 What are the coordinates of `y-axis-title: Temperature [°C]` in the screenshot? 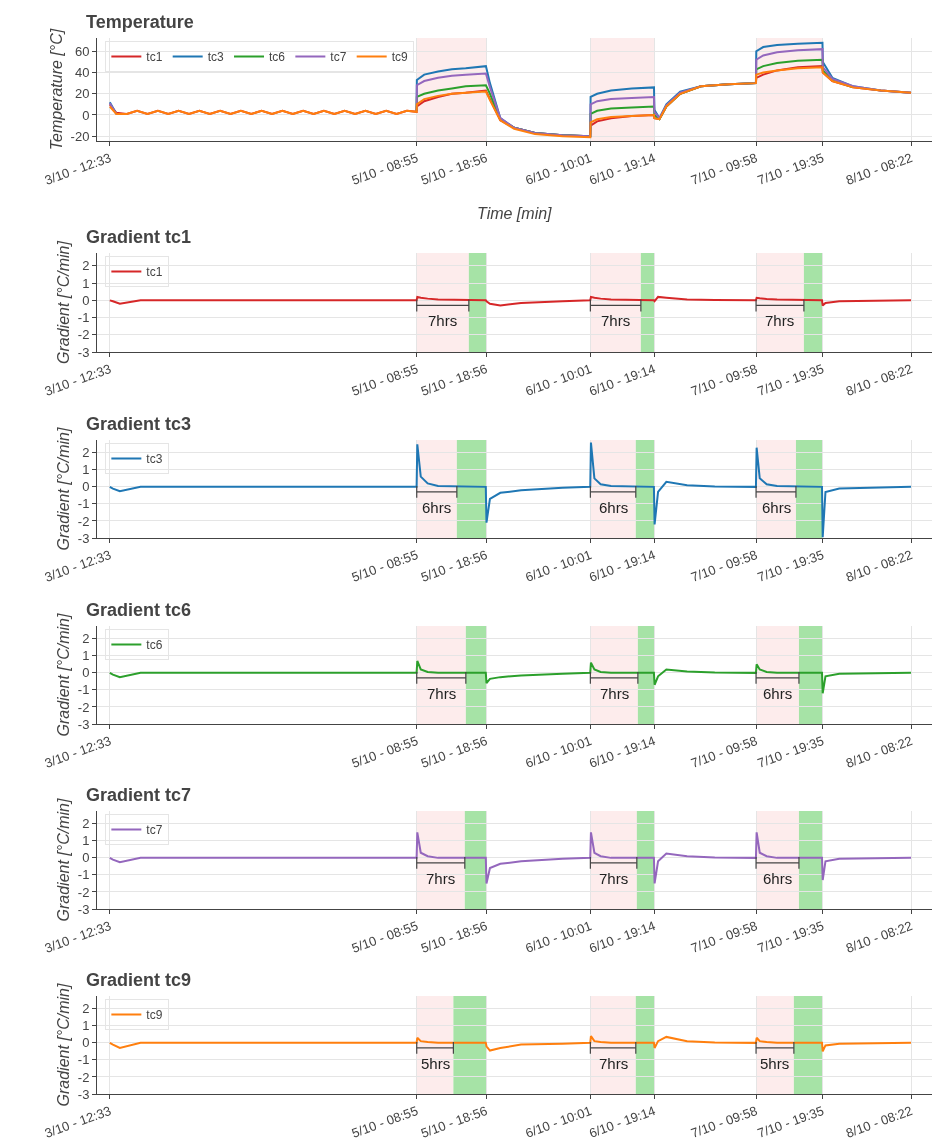 It's located at (56, 89).